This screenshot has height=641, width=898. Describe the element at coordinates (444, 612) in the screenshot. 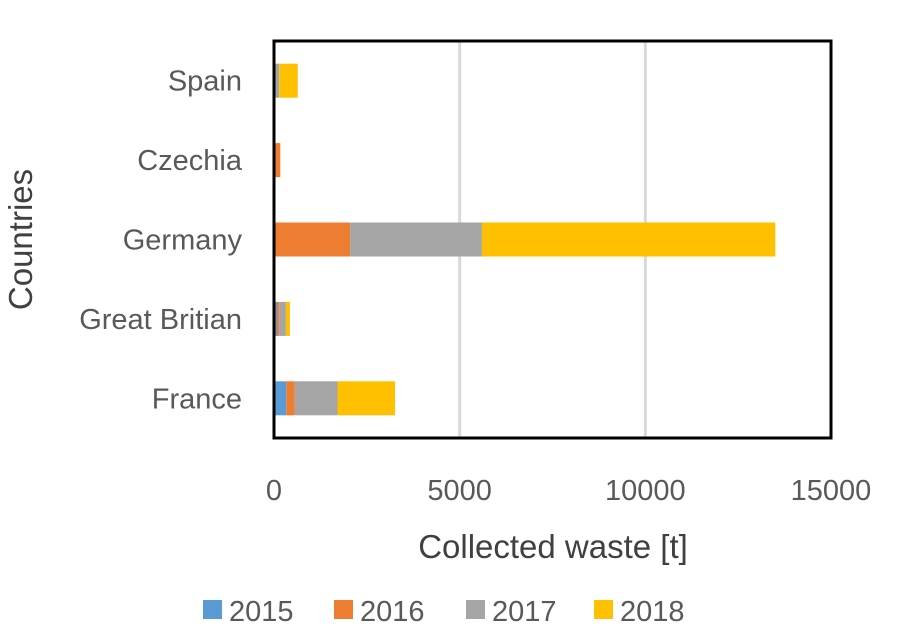

I see `legend: 2015 2016 2017 2018` at that location.